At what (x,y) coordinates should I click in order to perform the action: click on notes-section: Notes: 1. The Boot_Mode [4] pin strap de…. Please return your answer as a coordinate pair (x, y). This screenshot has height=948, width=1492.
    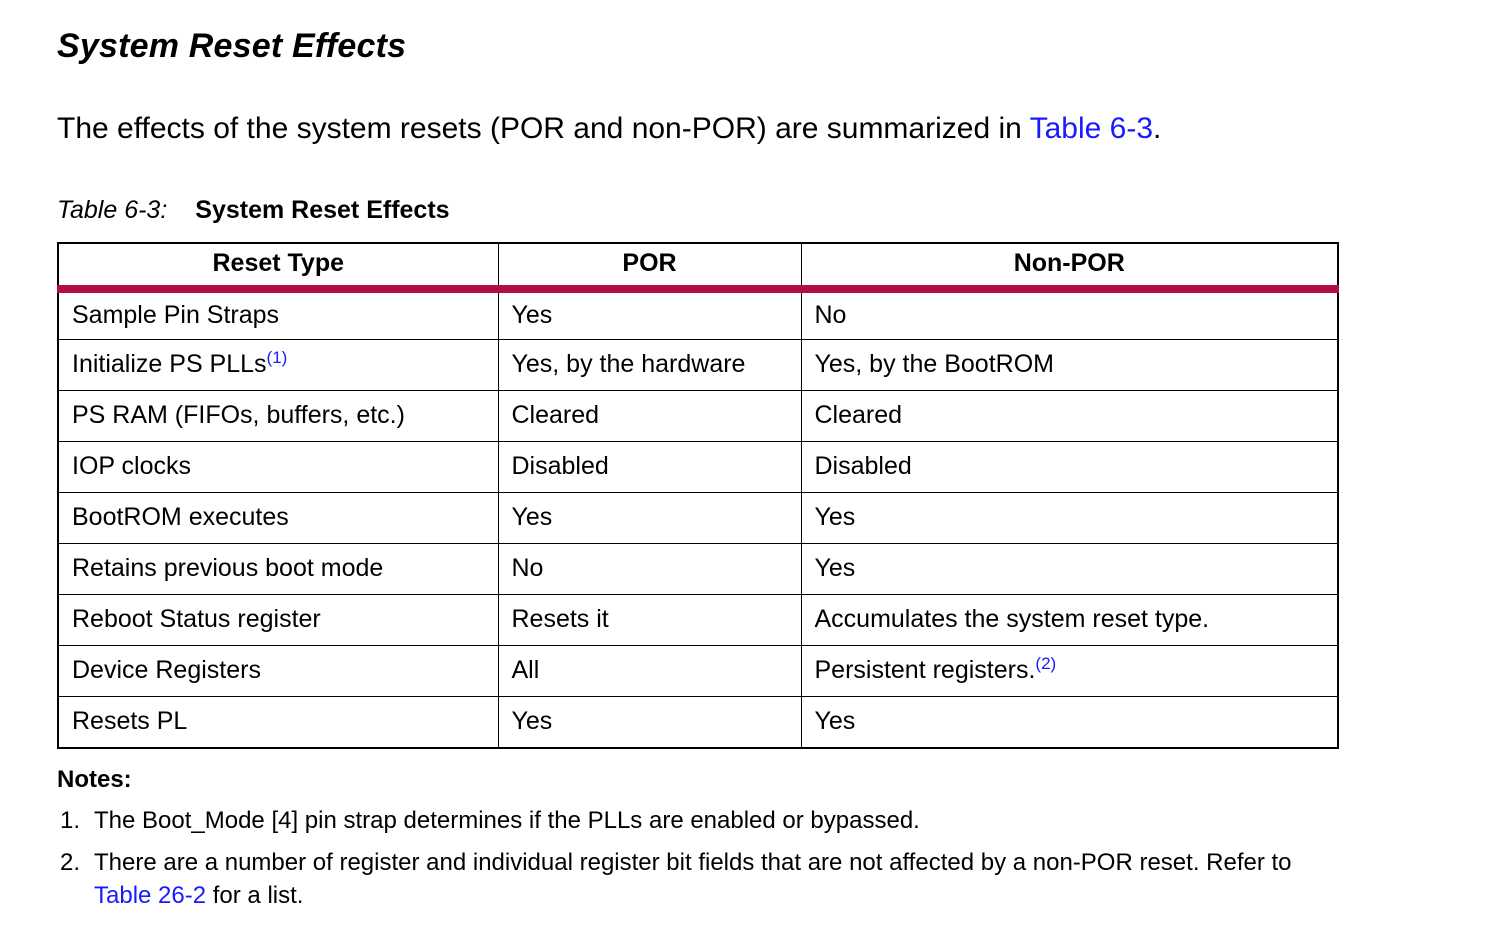
    Looking at the image, I should click on (702, 838).